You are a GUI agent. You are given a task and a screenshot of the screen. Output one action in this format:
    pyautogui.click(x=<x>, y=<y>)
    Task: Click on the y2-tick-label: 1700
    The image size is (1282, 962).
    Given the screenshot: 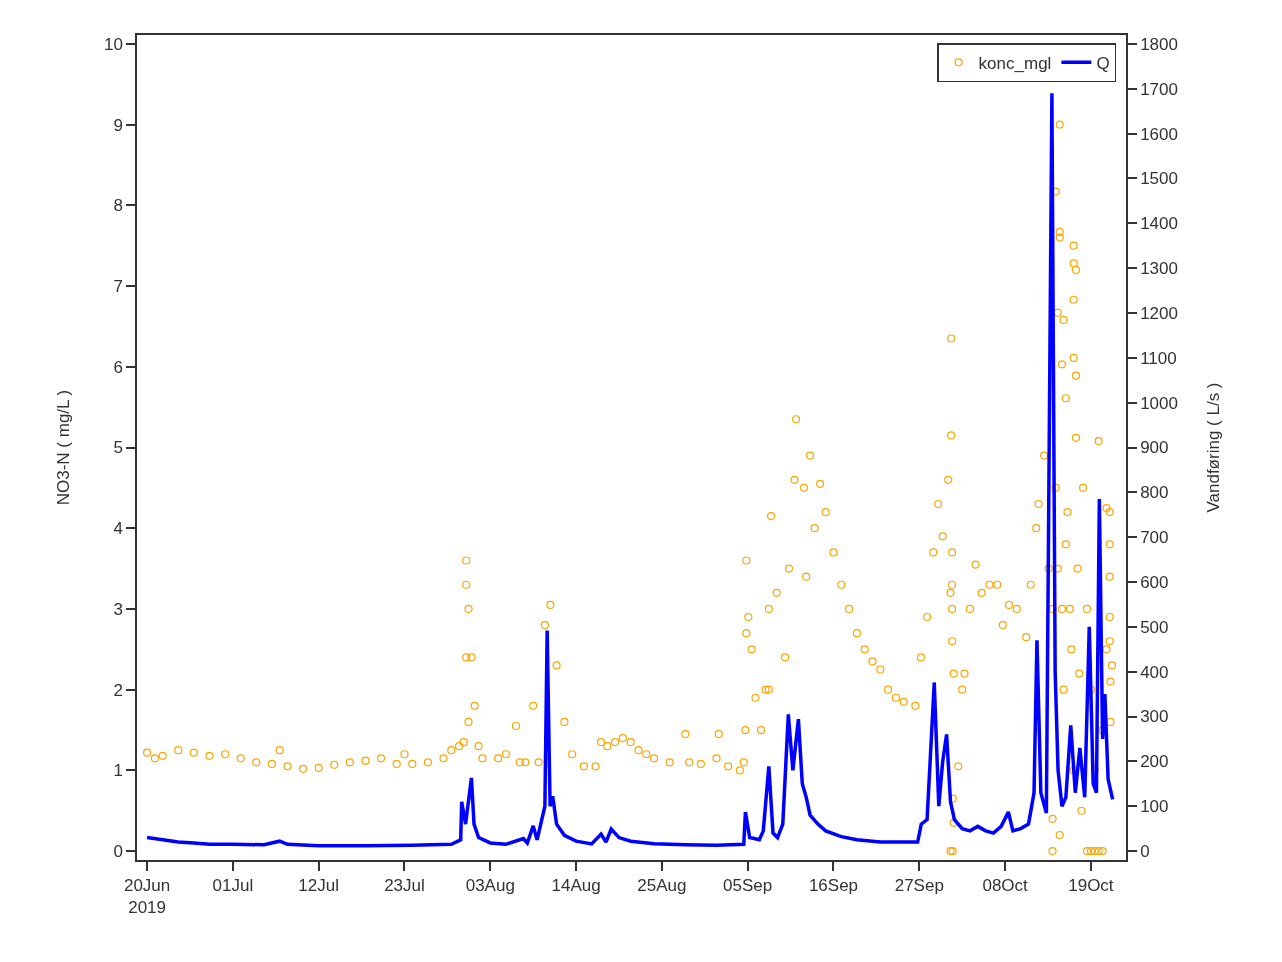 What is the action you would take?
    pyautogui.click(x=1159, y=89)
    